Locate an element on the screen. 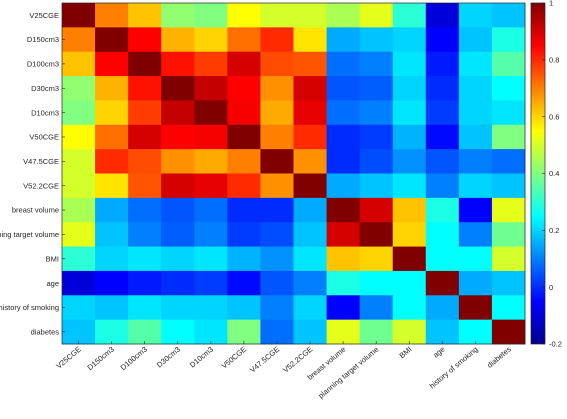 The width and height of the screenshot is (567, 419). y-tick-label: planning target volume is located at coordinates (29, 234).